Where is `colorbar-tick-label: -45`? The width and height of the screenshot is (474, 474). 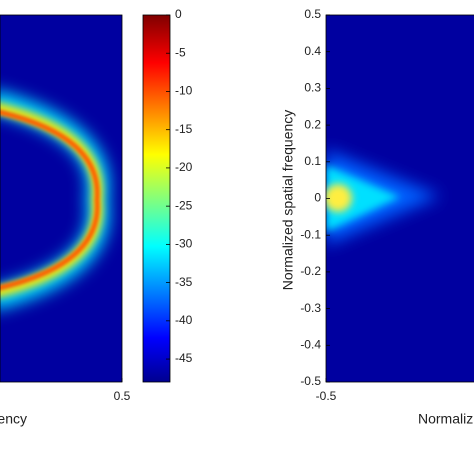
colorbar-tick-label: -45 is located at coordinates (184, 358).